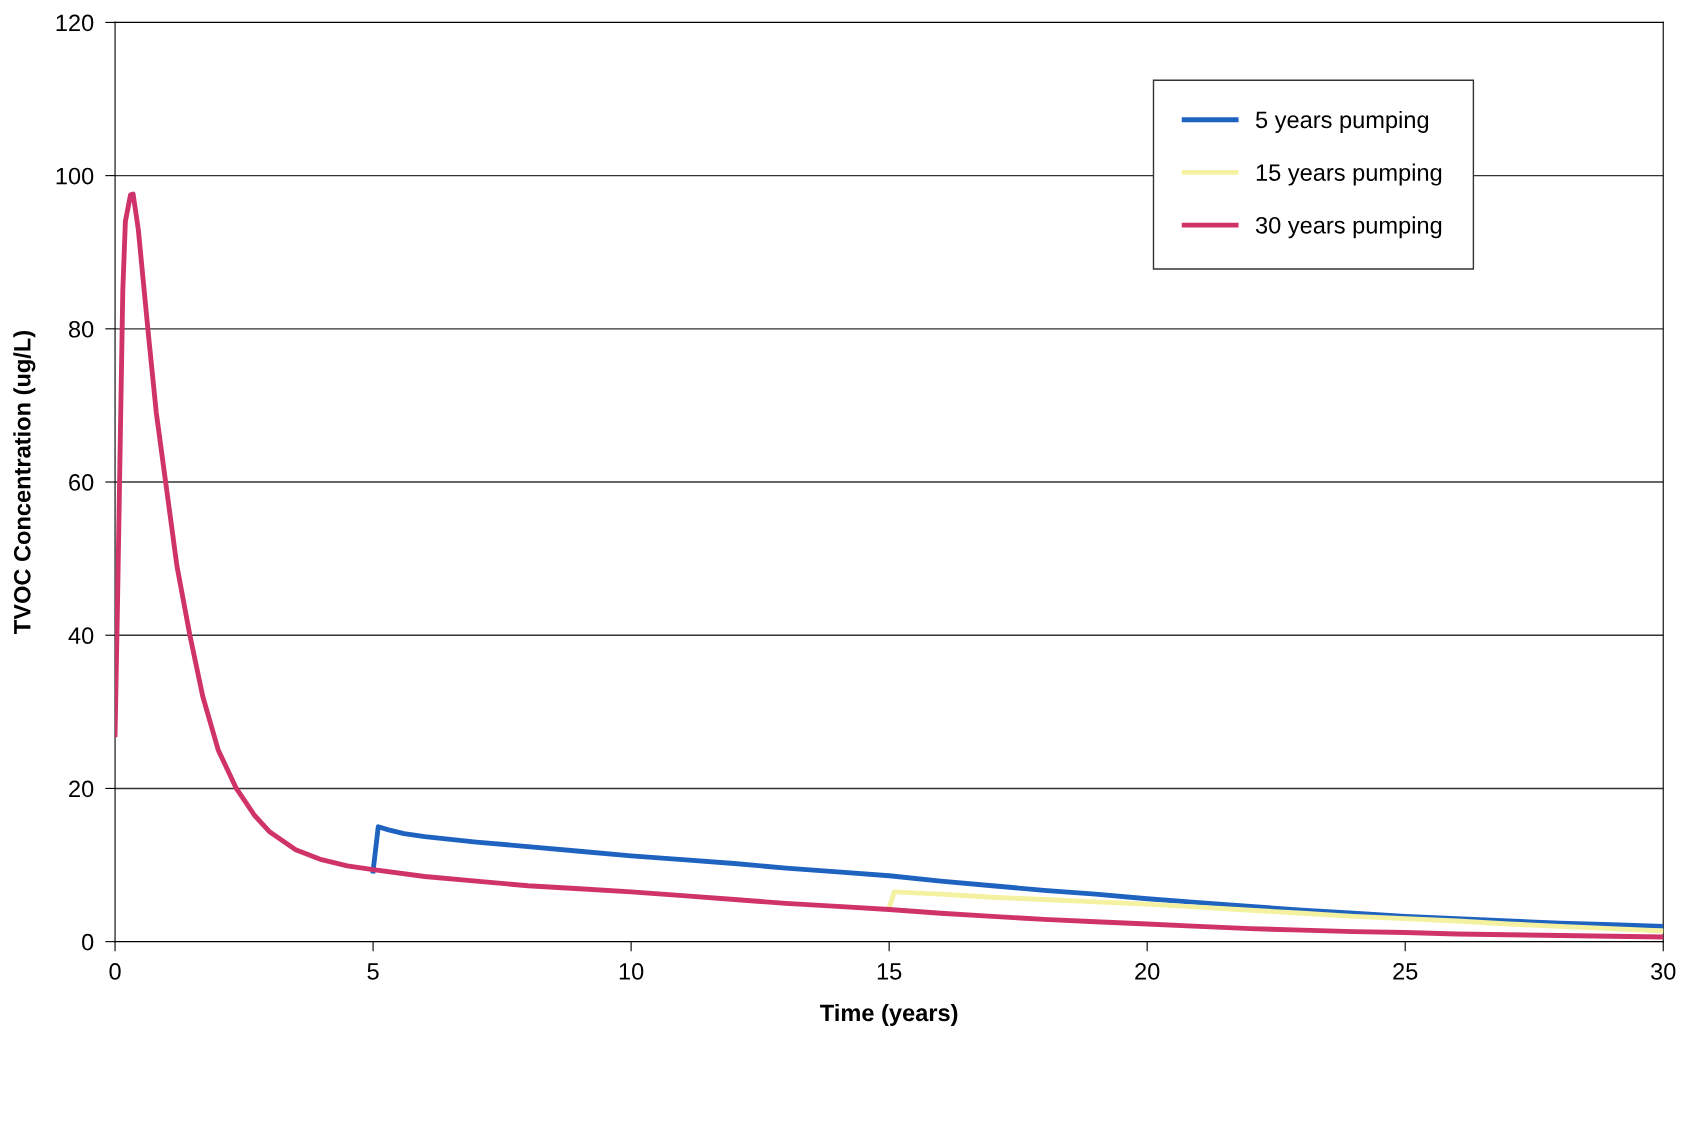 Image resolution: width=1692 pixels, height=1121 pixels. What do you see at coordinates (1405, 971) in the screenshot?
I see `x-tick-label: 25` at bounding box center [1405, 971].